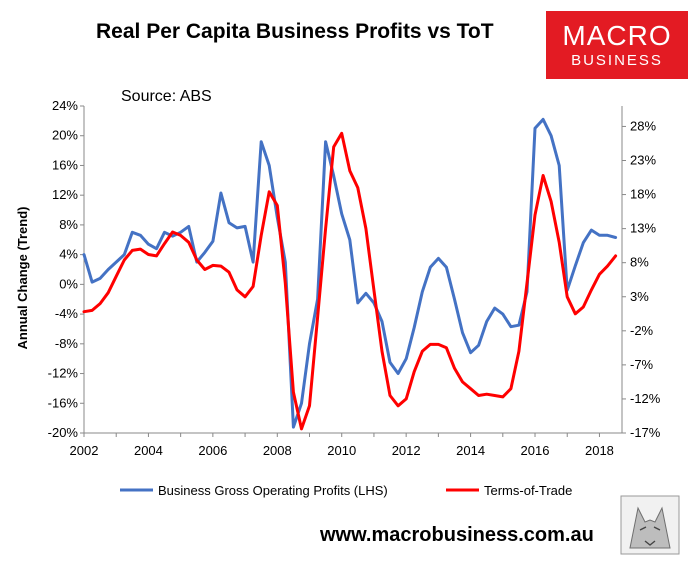  Describe the element at coordinates (643, 194) in the screenshot. I see `right-tick-label: 18%` at that location.